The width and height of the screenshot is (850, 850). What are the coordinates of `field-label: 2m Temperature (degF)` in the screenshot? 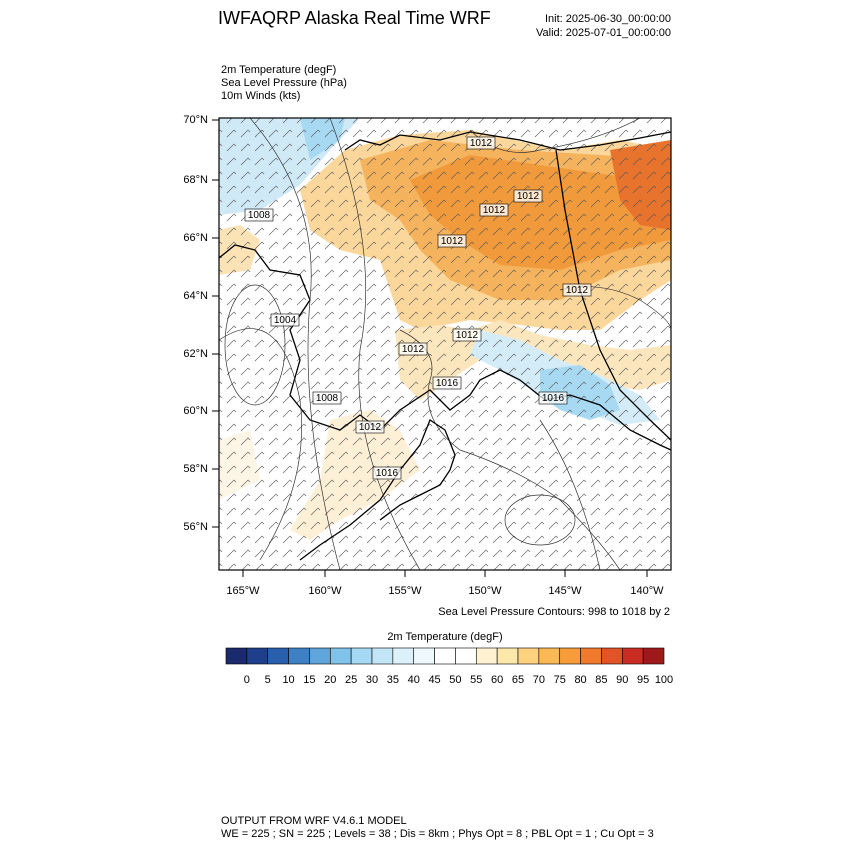 It's located at (278, 70).